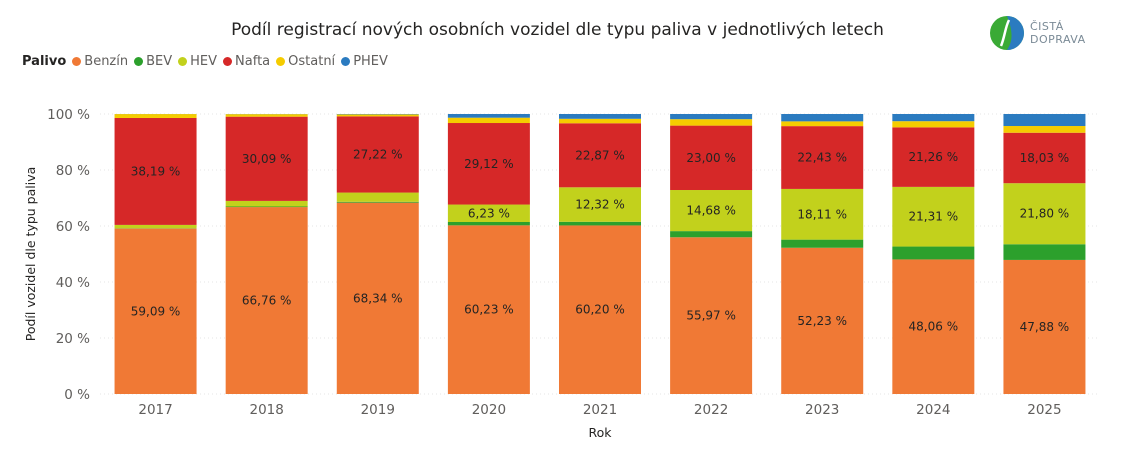  Describe the element at coordinates (1044, 120) in the screenshot. I see `bar-segment-phev-2025` at that location.